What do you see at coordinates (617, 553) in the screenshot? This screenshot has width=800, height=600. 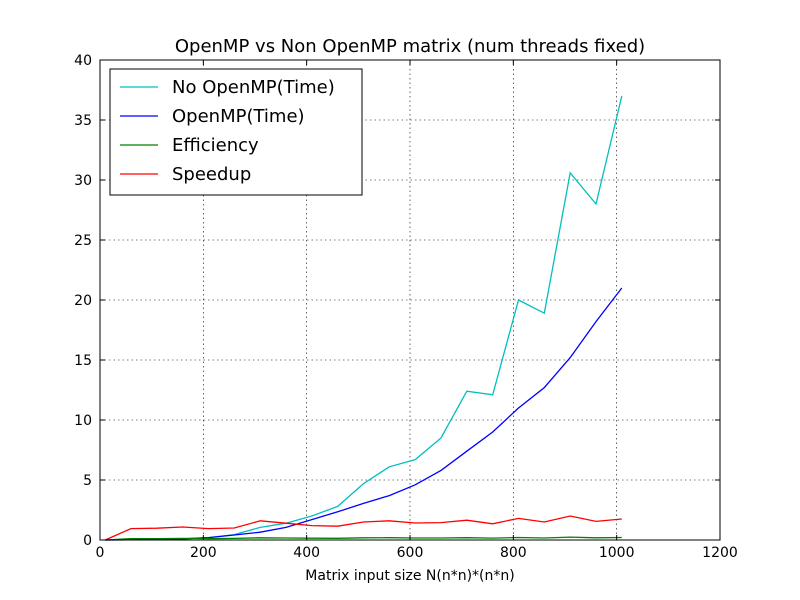 I see `x-tick-label: 1000` at bounding box center [617, 553].